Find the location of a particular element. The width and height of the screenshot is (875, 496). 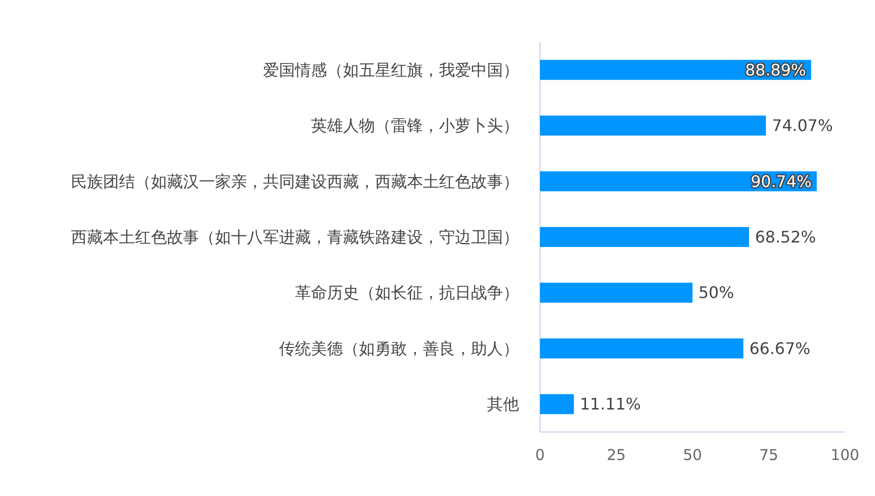

data-label: 88.89% is located at coordinates (775, 70).